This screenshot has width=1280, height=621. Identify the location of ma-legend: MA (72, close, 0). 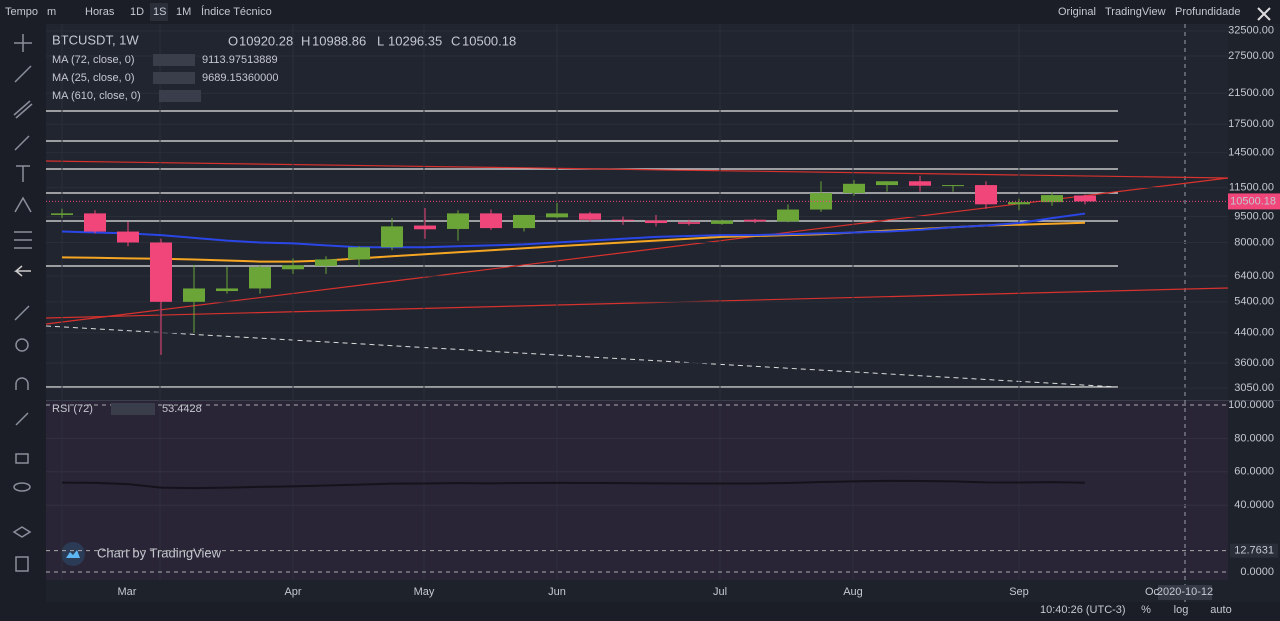
(93, 60).